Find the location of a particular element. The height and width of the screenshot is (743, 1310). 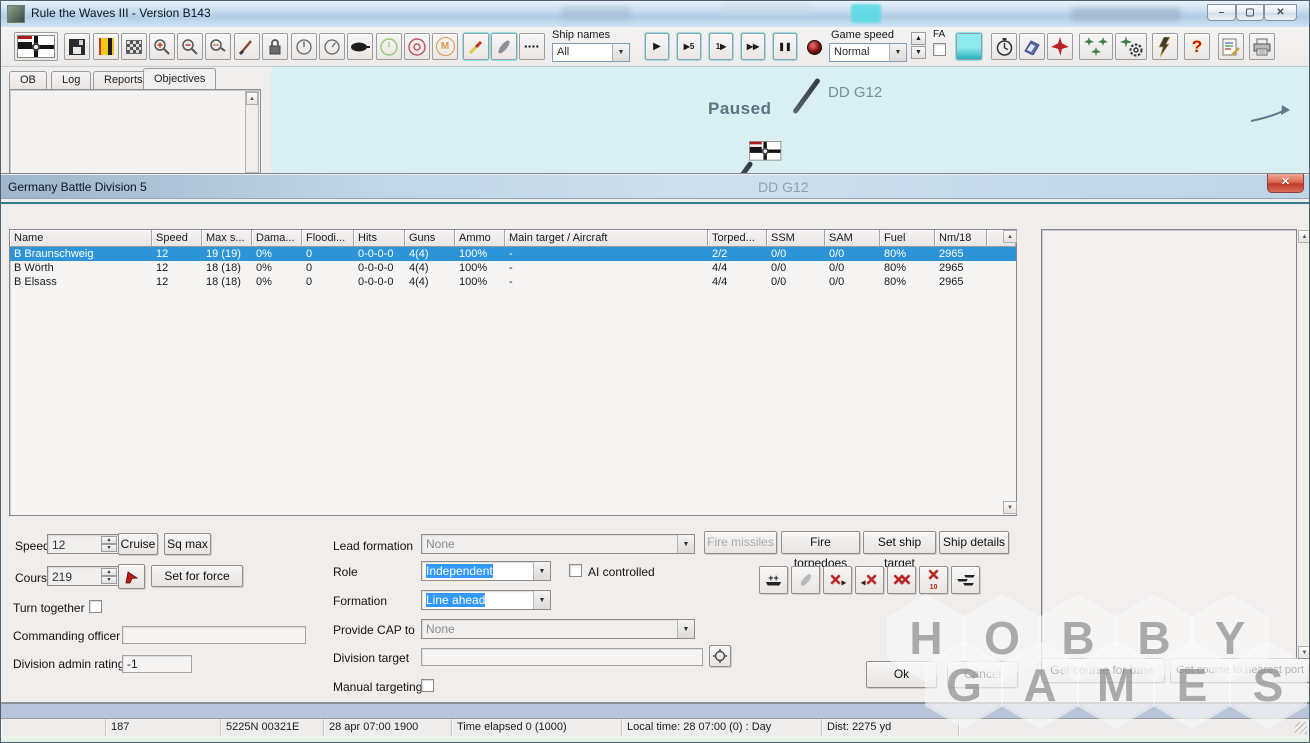

resize-grip is located at coordinates (1301, 728).